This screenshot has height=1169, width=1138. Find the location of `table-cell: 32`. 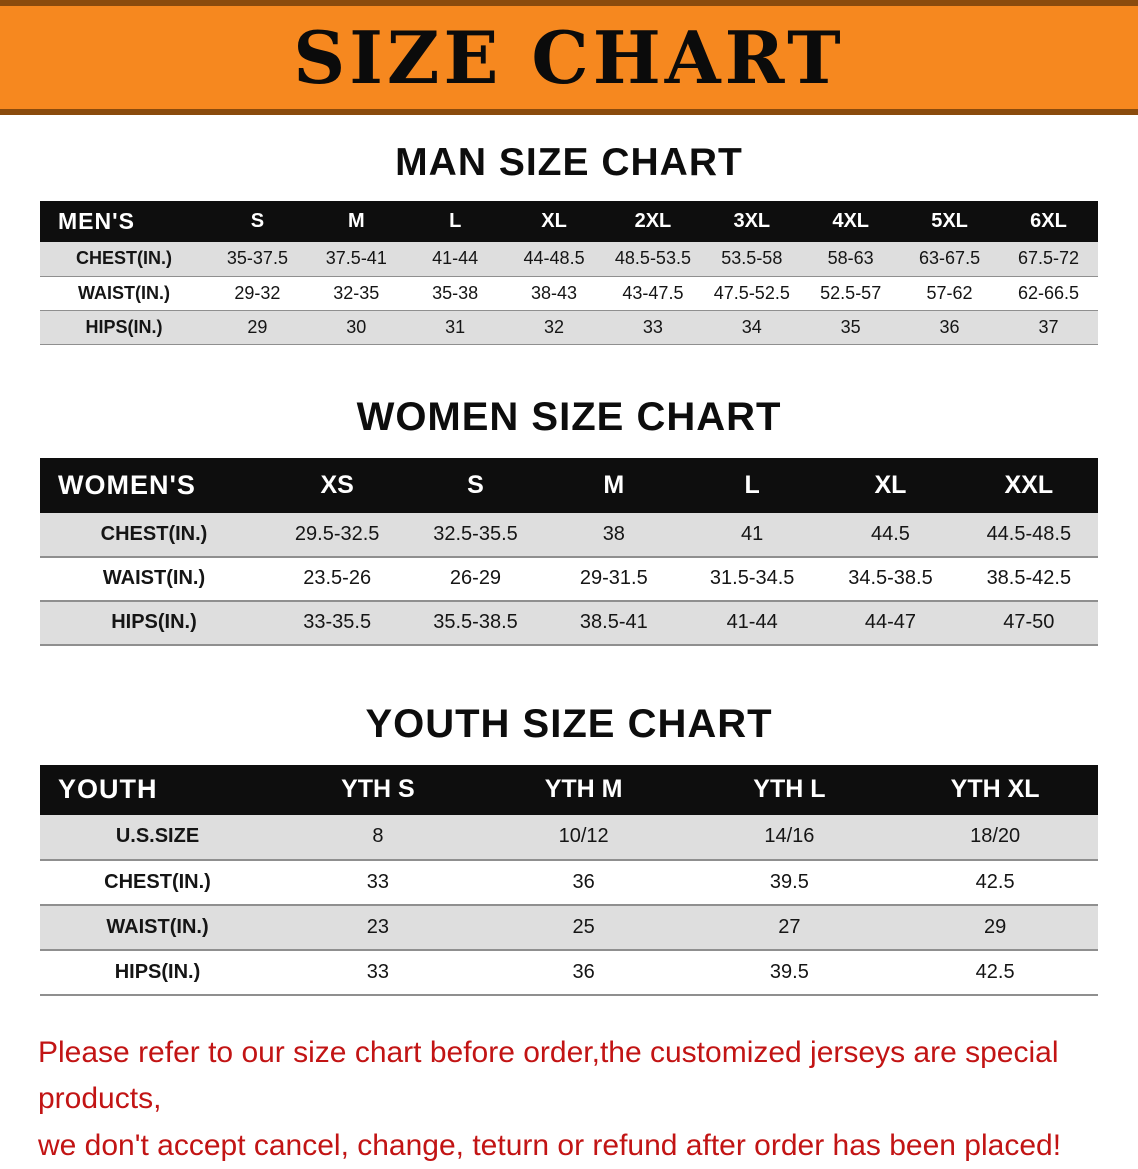

table-cell: 32 is located at coordinates (554, 327).